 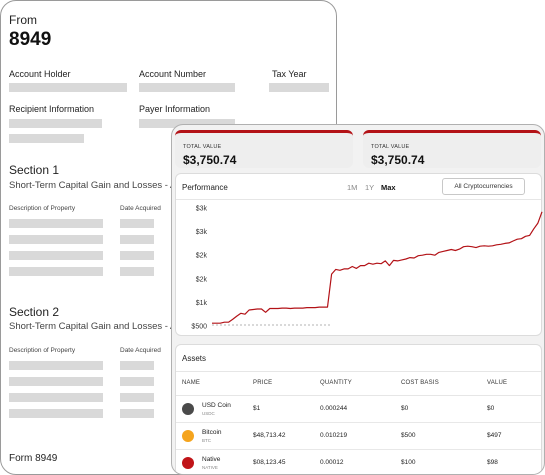 I want to click on column-header-price: PRICE, so click(x=263, y=383).